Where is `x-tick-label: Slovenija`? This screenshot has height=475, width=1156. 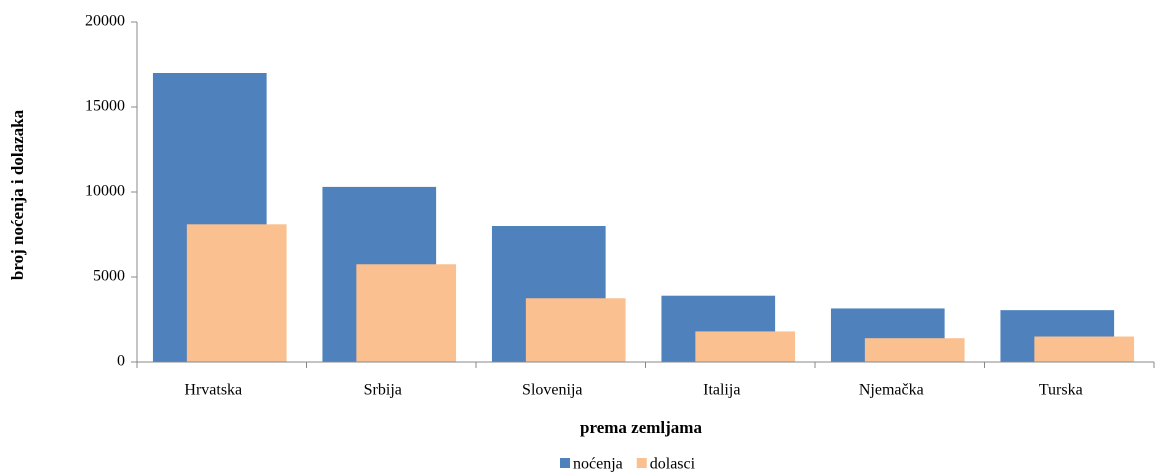
x-tick-label: Slovenija is located at coordinates (552, 390).